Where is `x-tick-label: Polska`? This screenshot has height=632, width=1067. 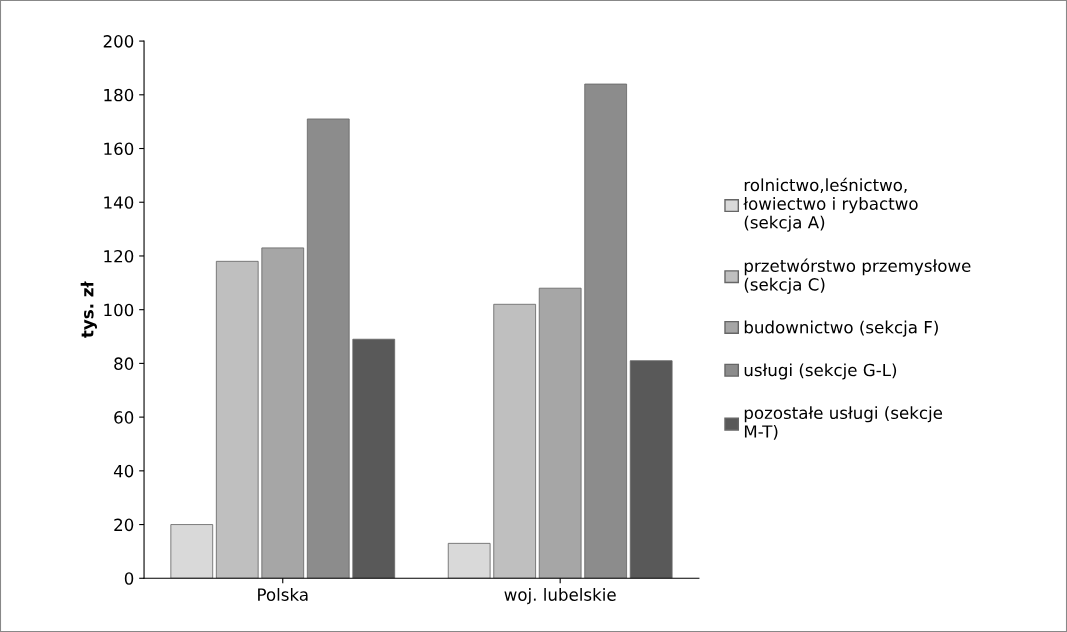 x-tick-label: Polska is located at coordinates (283, 594).